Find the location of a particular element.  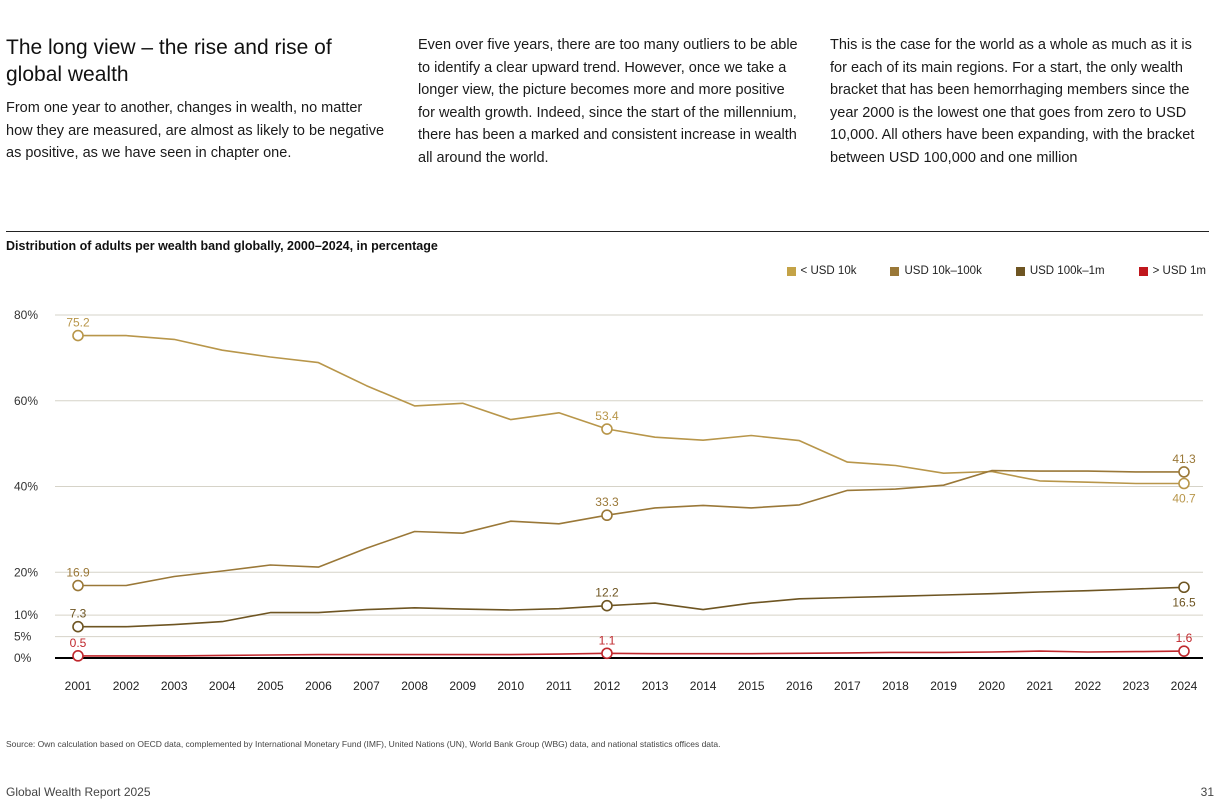

x-tick-label: 2015 is located at coordinates (751, 686).